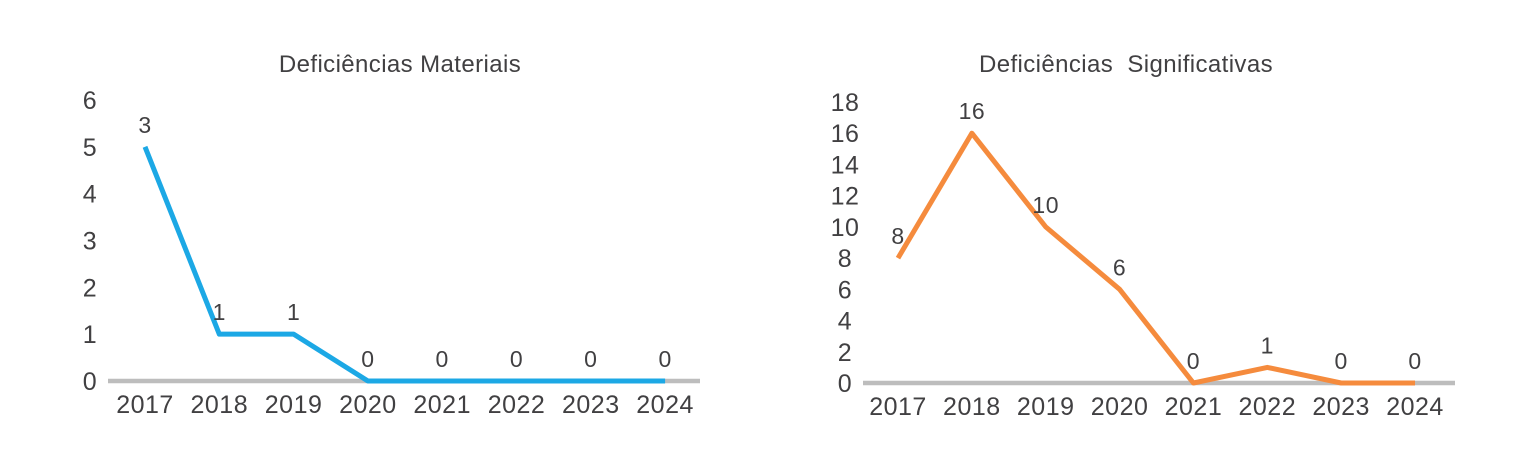 The height and width of the screenshot is (470, 1536). What do you see at coordinates (144, 125) in the screenshot?
I see `data-label: 3` at bounding box center [144, 125].